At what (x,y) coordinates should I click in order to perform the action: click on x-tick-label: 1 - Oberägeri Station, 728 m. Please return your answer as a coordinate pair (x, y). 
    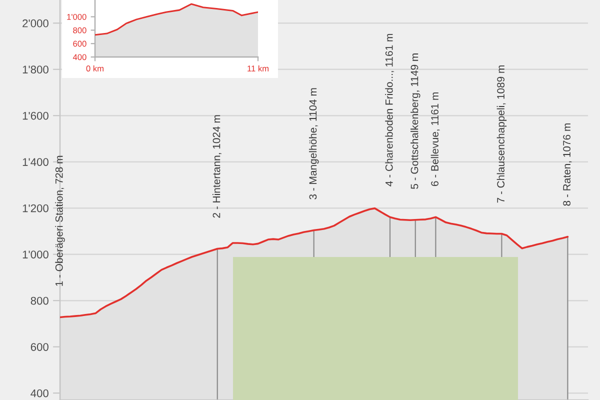
    Looking at the image, I should click on (60, 221).